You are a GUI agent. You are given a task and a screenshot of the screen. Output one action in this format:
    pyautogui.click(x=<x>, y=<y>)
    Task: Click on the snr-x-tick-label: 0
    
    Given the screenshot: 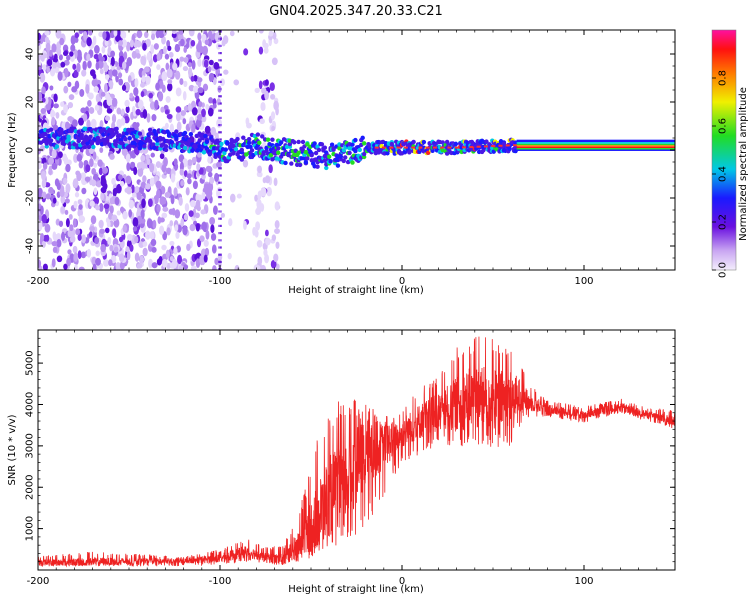 What is the action you would take?
    pyautogui.click(x=402, y=581)
    